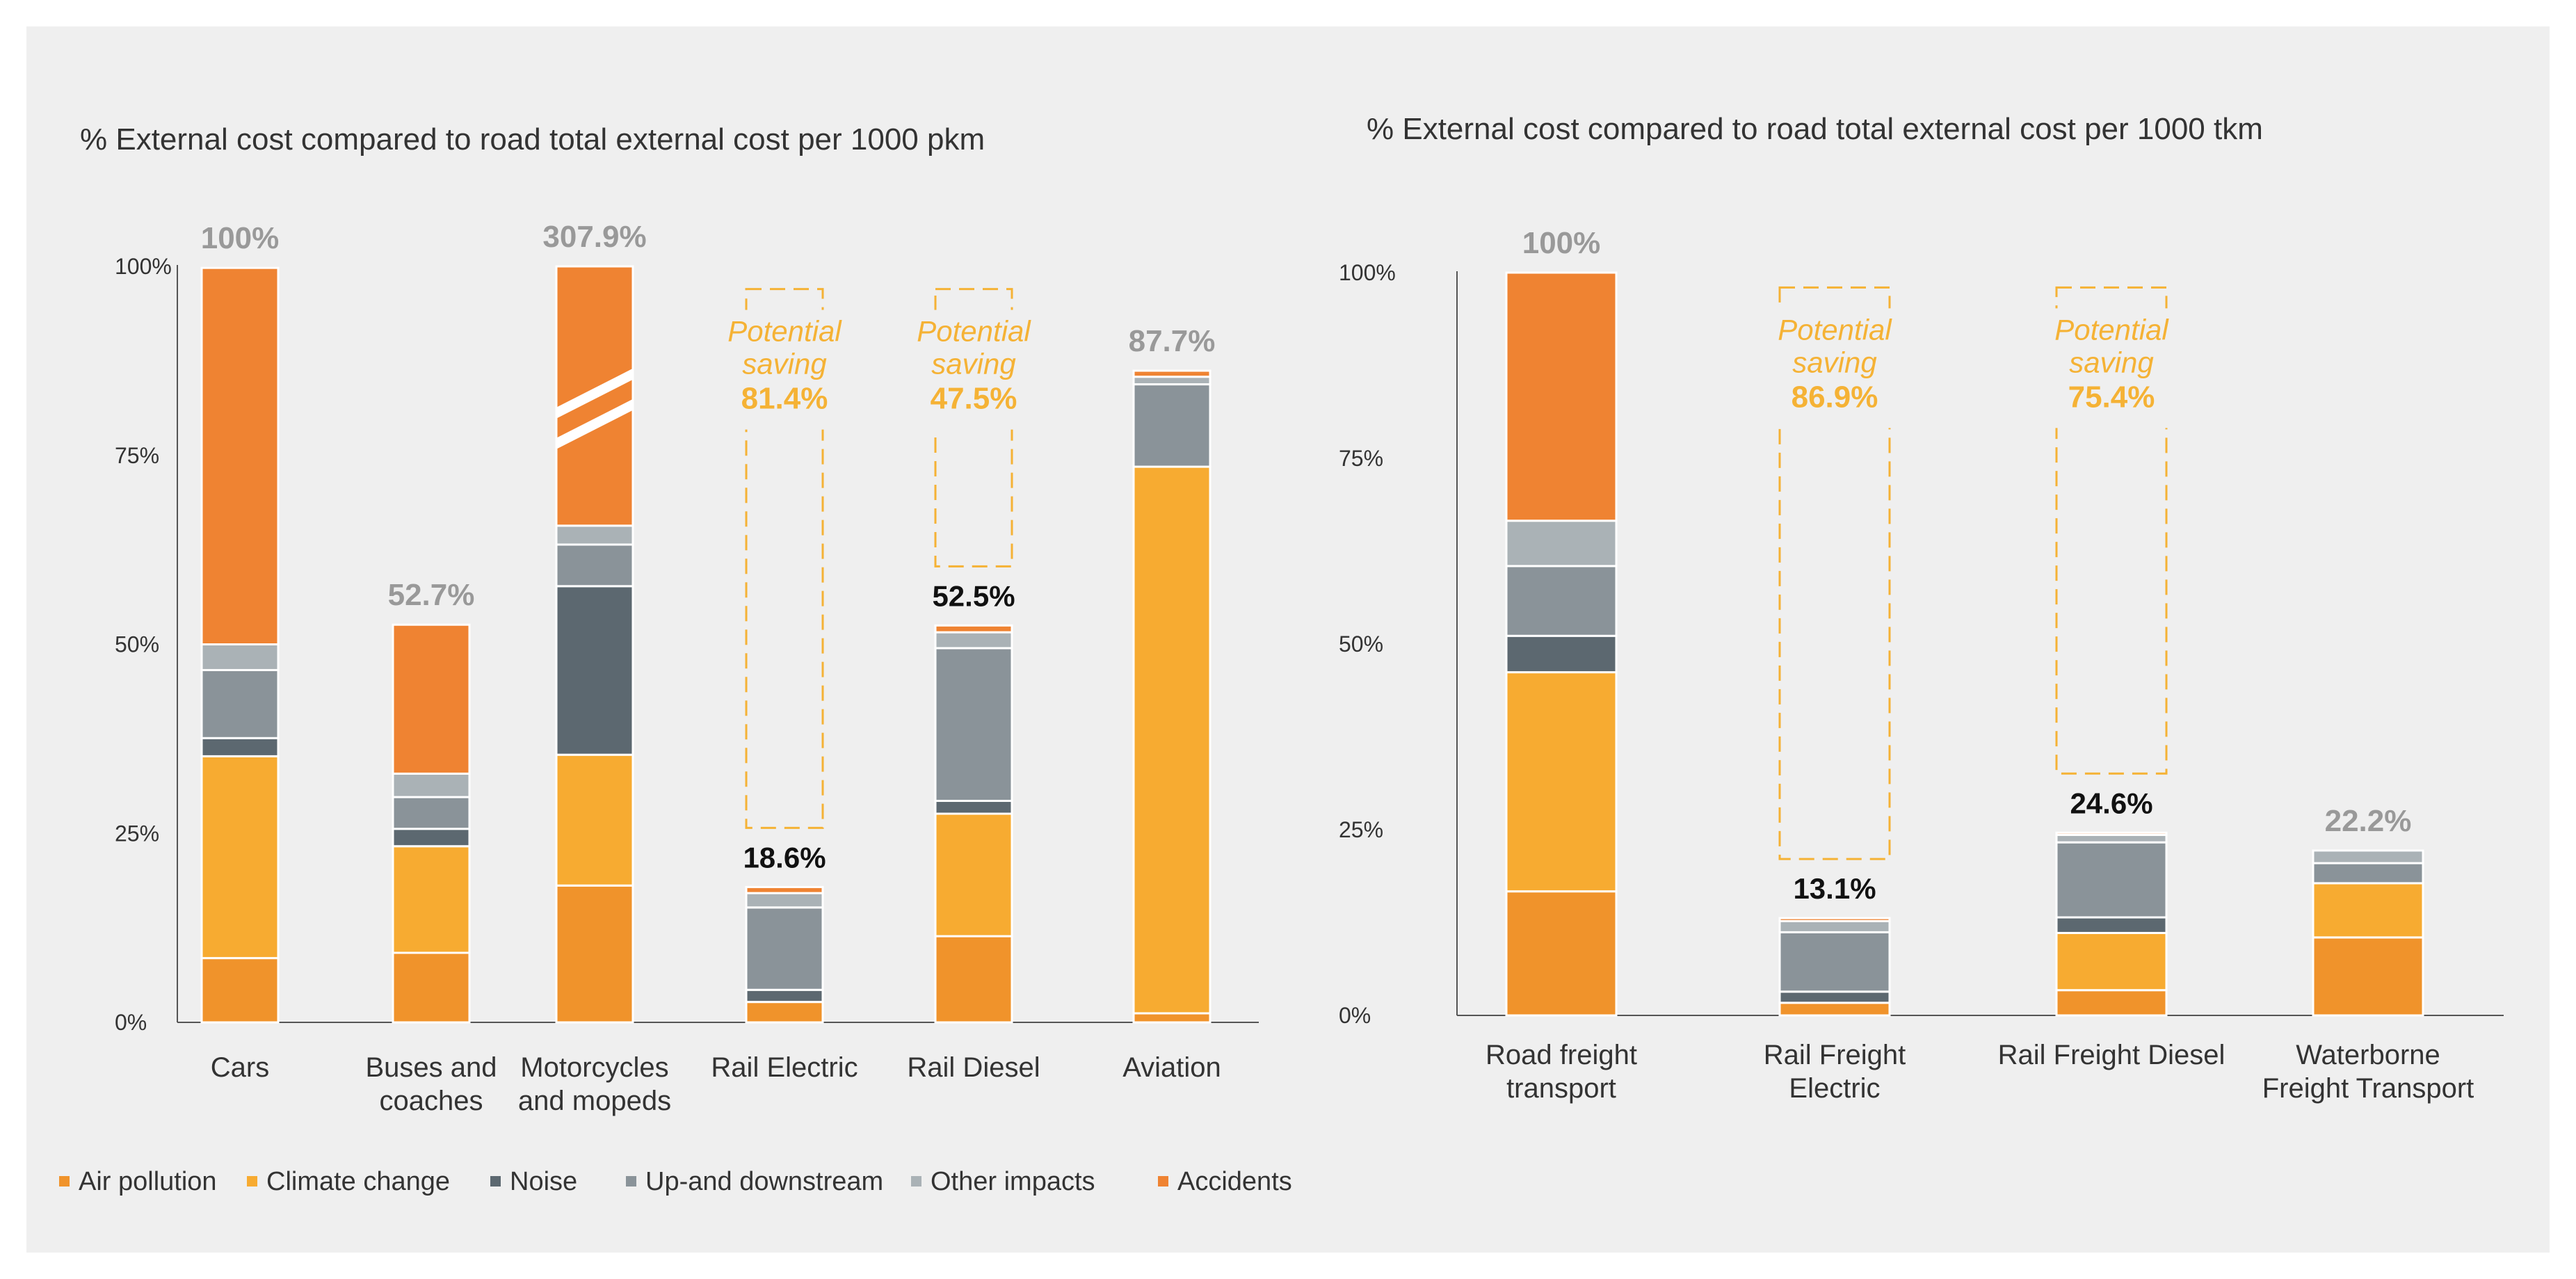  I want to click on saving-value: 86.9%, so click(1835, 397).